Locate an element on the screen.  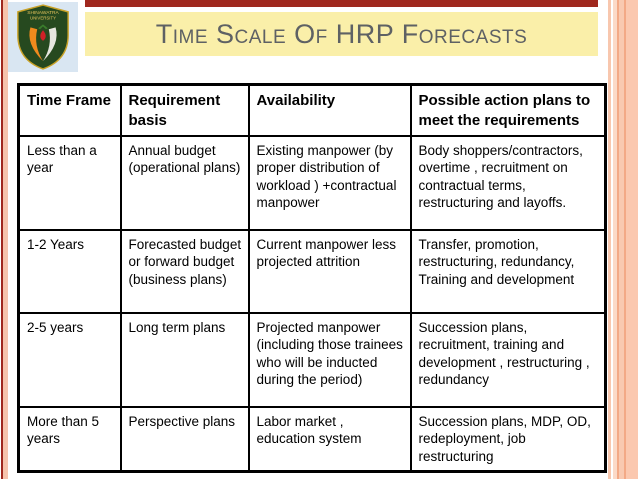
university-logo: SHINAWATRA UNIVERSITY is located at coordinates (43, 37).